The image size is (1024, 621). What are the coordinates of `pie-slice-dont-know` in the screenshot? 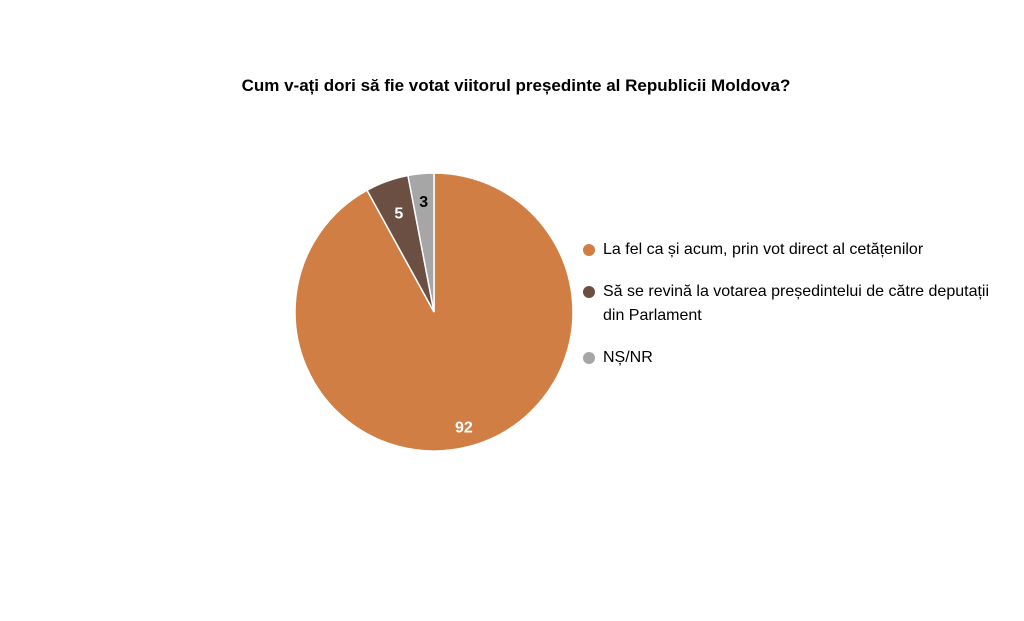 It's located at (421, 242).